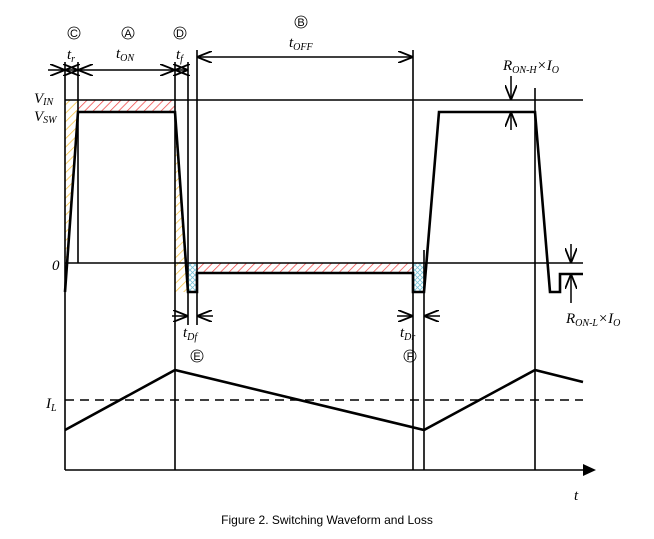 The image size is (654, 539). Describe the element at coordinates (44, 99) in the screenshot. I see `label-vin: VIN` at that location.